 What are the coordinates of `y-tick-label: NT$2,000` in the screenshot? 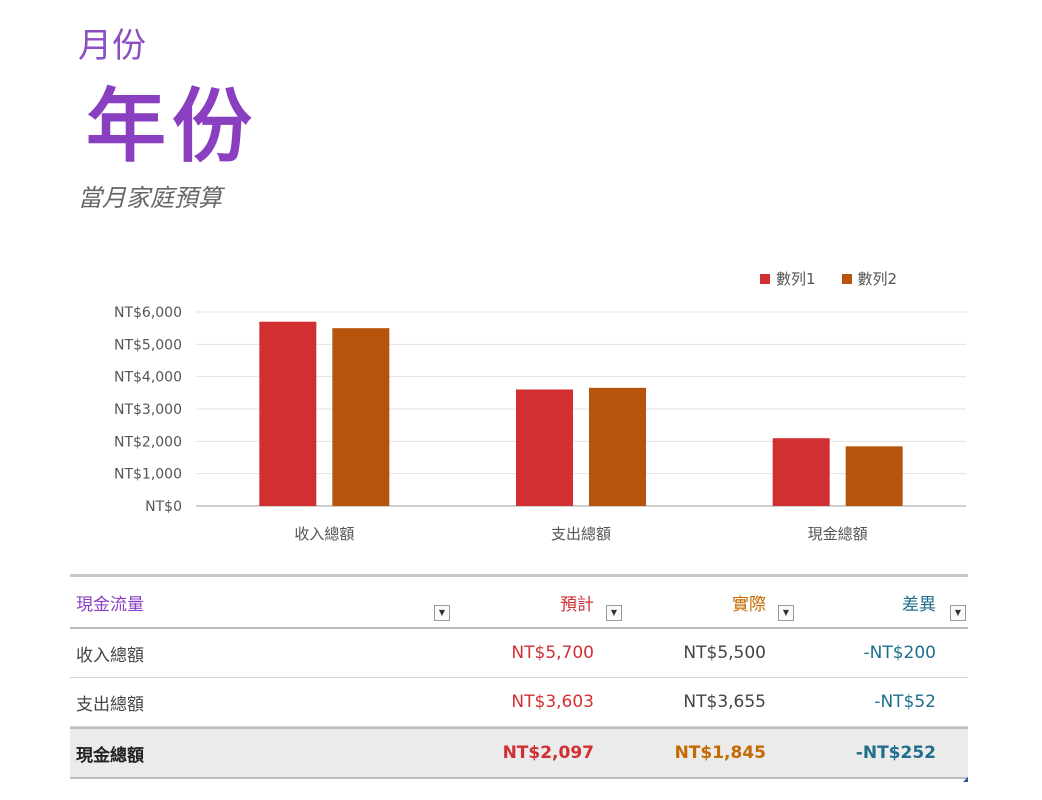 It's located at (148, 442).